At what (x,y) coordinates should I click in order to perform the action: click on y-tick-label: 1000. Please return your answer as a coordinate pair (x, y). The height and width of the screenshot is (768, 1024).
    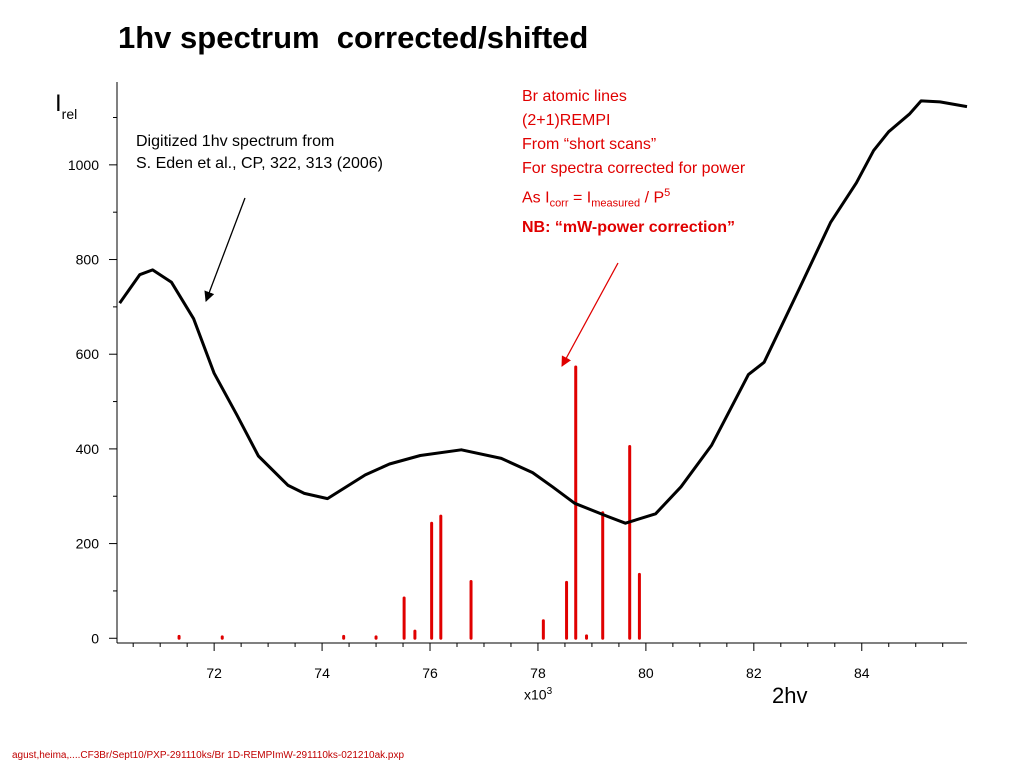
    Looking at the image, I should click on (83, 165).